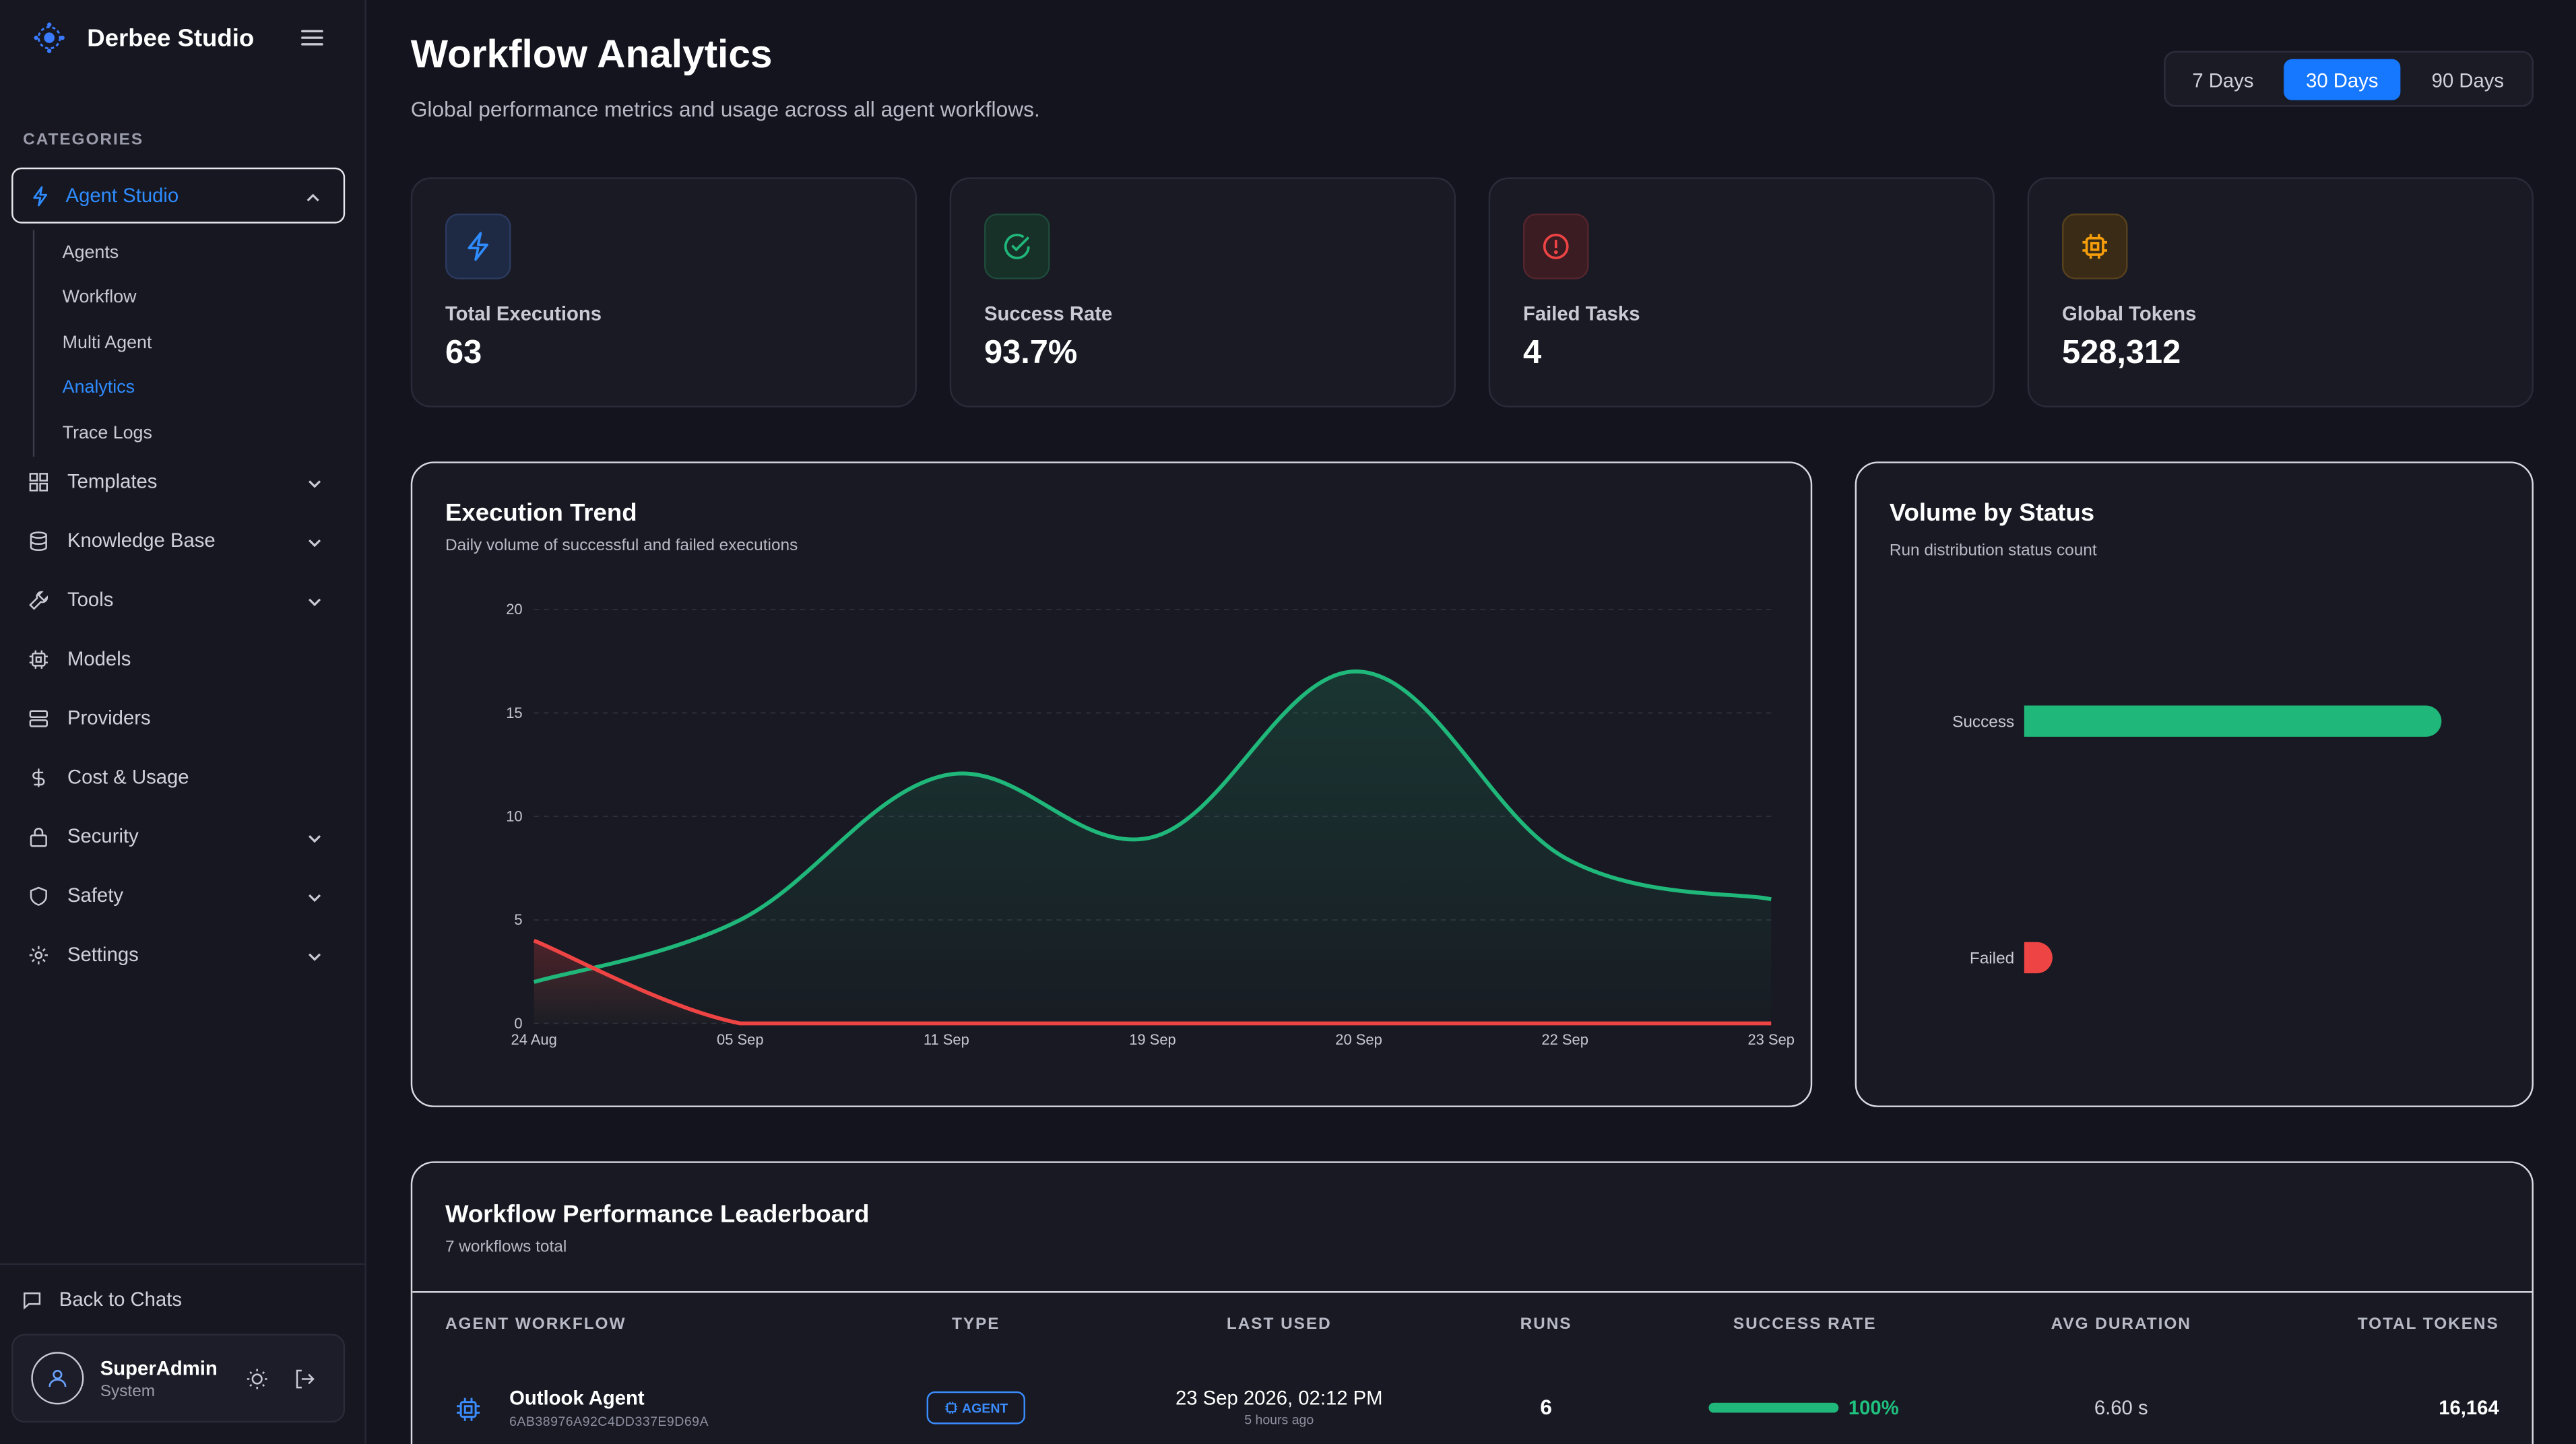  I want to click on x-tick-label: 22 Sep, so click(1565, 1039).